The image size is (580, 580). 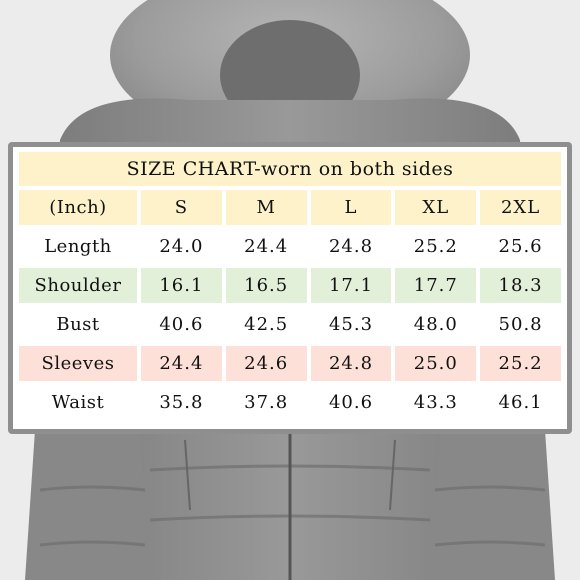 I want to click on size-chart-title: SIZE CHART-worn on both sides, so click(x=290, y=169).